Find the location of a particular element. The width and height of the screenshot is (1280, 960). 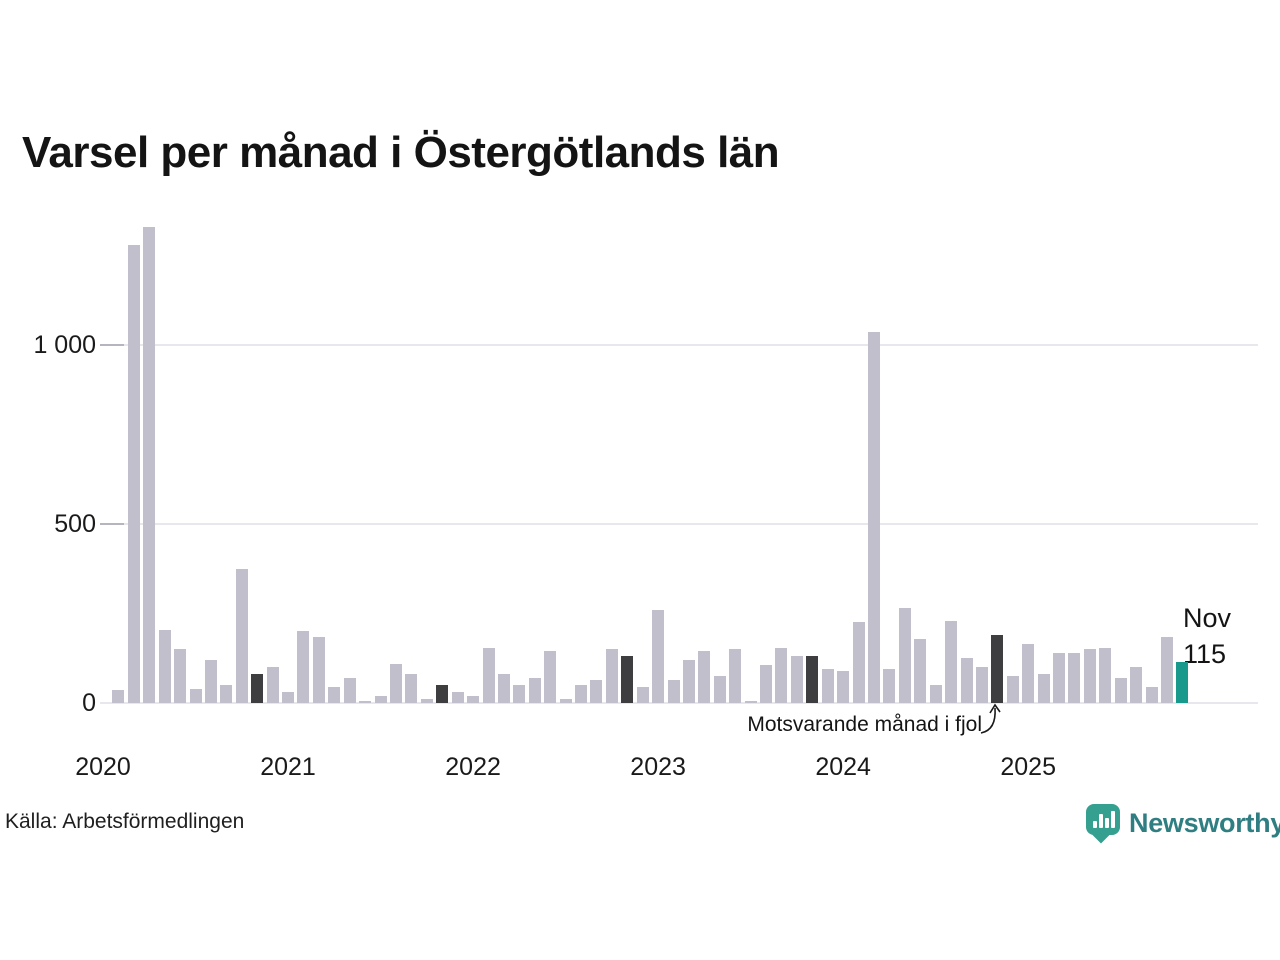

bar-mar-2023 is located at coordinates (688, 681).